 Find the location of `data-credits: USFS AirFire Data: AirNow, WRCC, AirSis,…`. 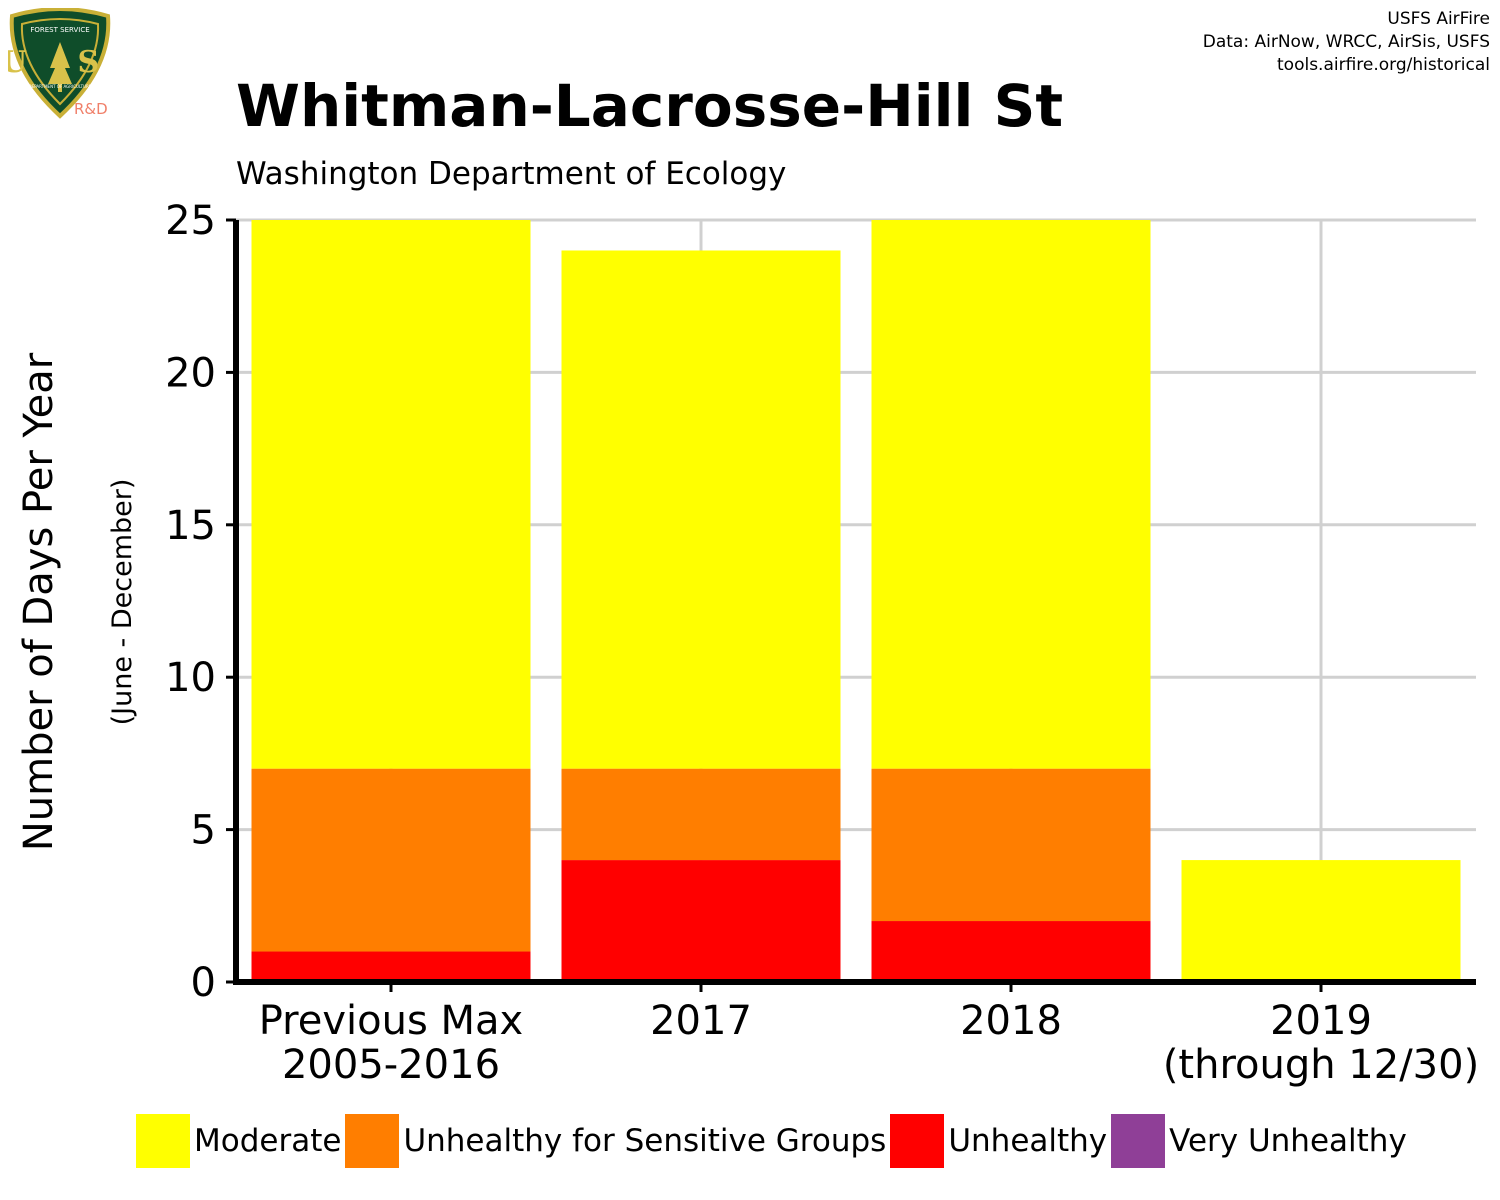

data-credits: USFS AirFire Data: AirNow, WRCC, AirSis,… is located at coordinates (1346, 42).